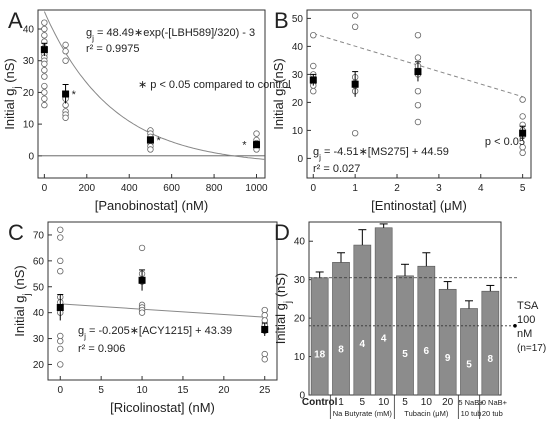 Image resolution: width=550 pixels, height=429 pixels. Describe the element at coordinates (170, 35) in the screenshot. I see `fit-equation: gj = 48.49∗exp(-[LBH589]/320) - 3` at that location.